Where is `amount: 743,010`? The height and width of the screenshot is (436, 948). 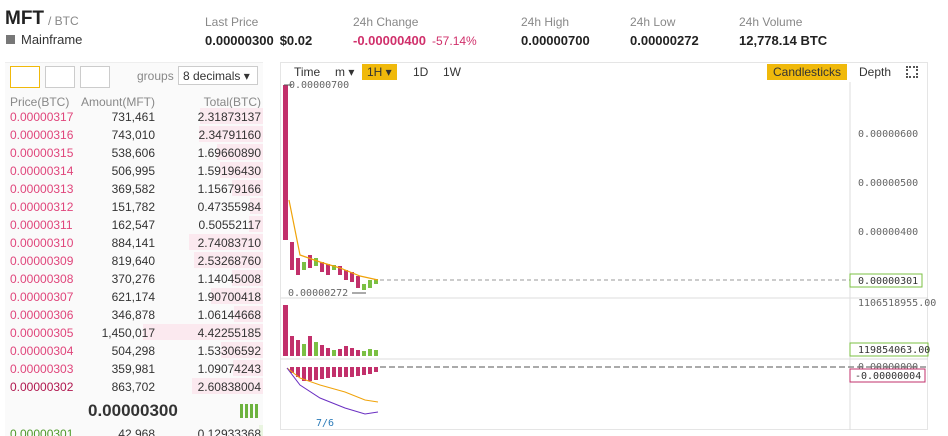 amount: 743,010 is located at coordinates (133, 135).